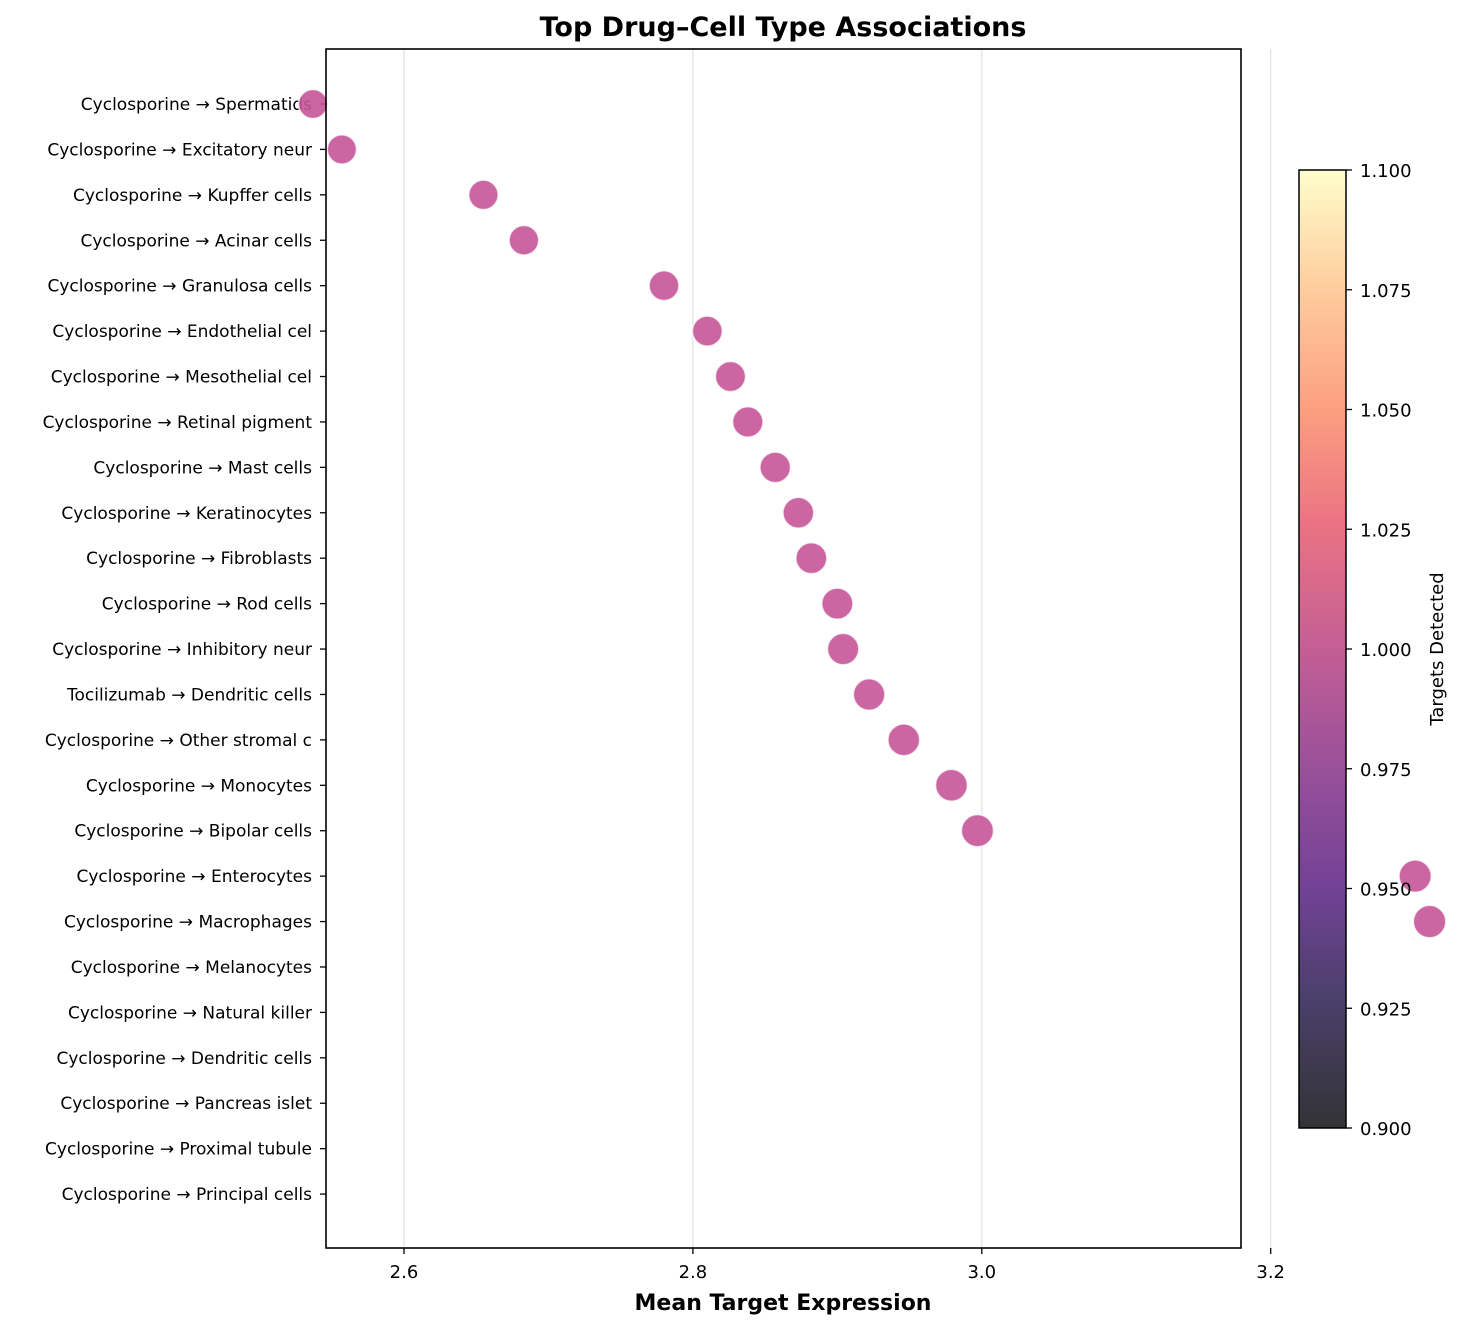  What do you see at coordinates (981, 1272) in the screenshot?
I see `x-tick-label: 3.0` at bounding box center [981, 1272].